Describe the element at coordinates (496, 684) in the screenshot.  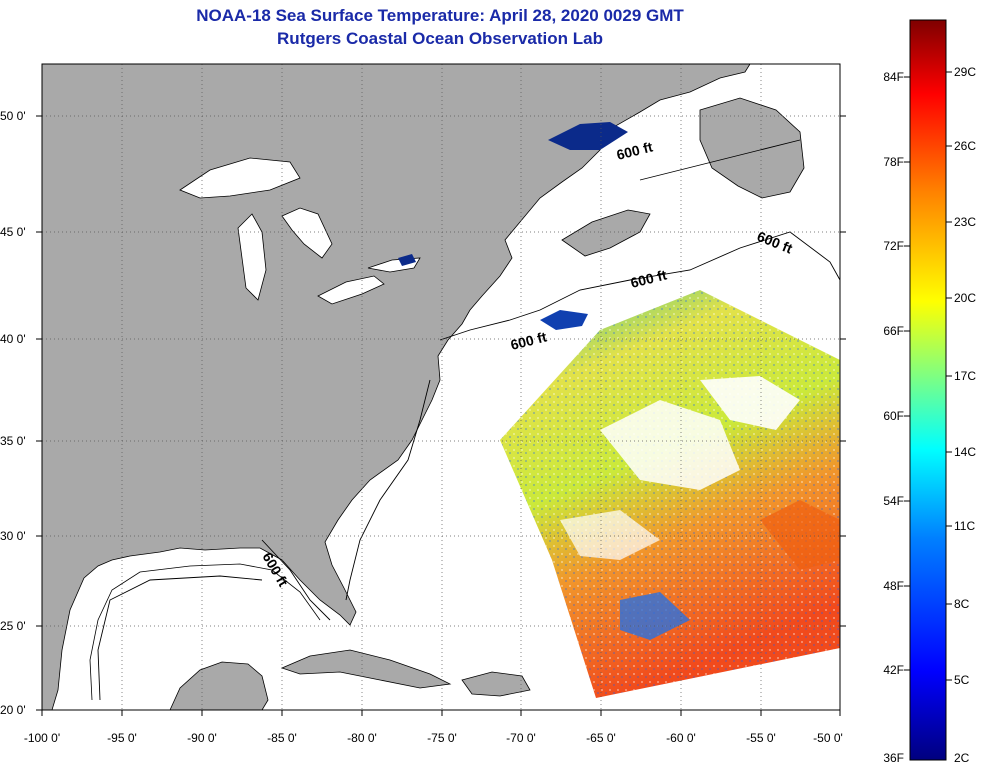
I see `land-hispaniola` at that location.